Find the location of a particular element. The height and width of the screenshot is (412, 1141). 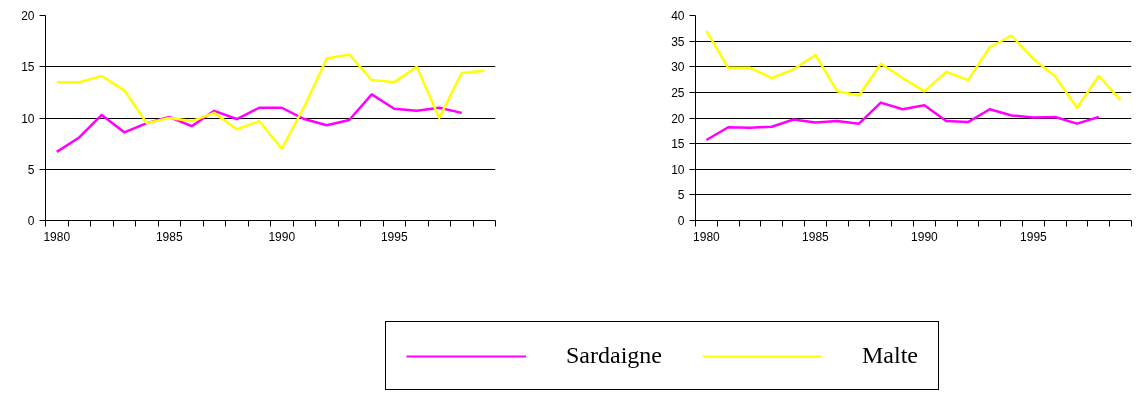

y-tick-label: 35 is located at coordinates (678, 41).